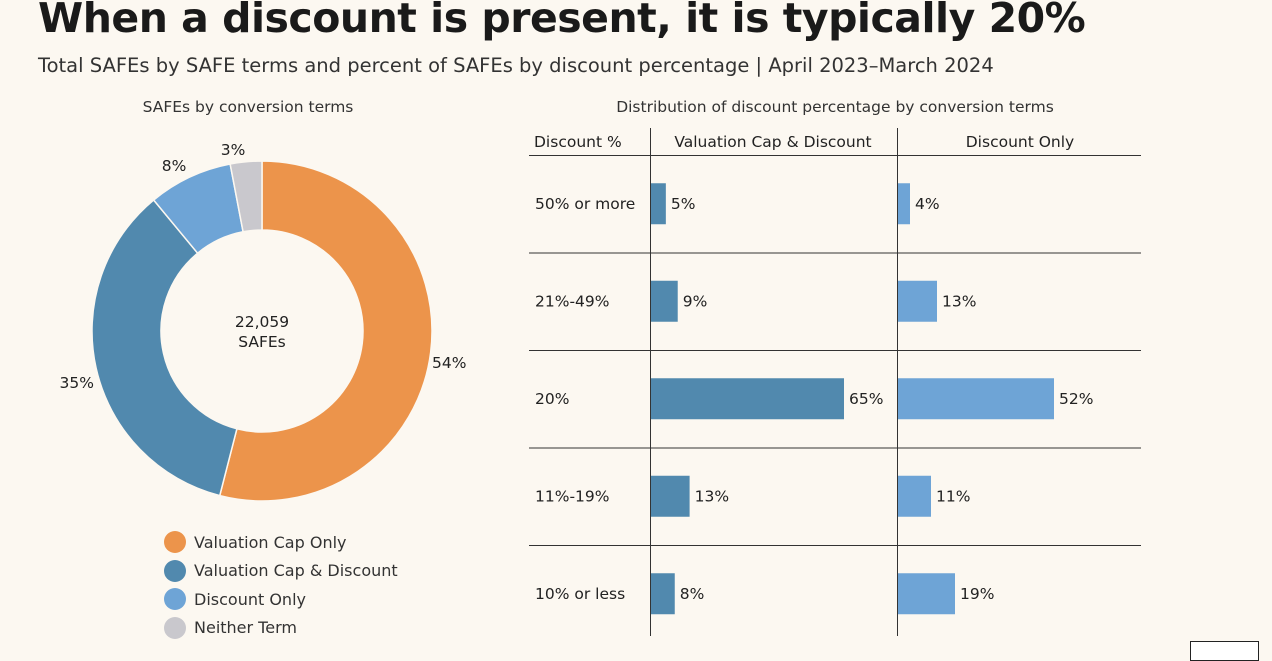  I want to click on bar-label-valuation-cap-discount: 65%, so click(866, 399).